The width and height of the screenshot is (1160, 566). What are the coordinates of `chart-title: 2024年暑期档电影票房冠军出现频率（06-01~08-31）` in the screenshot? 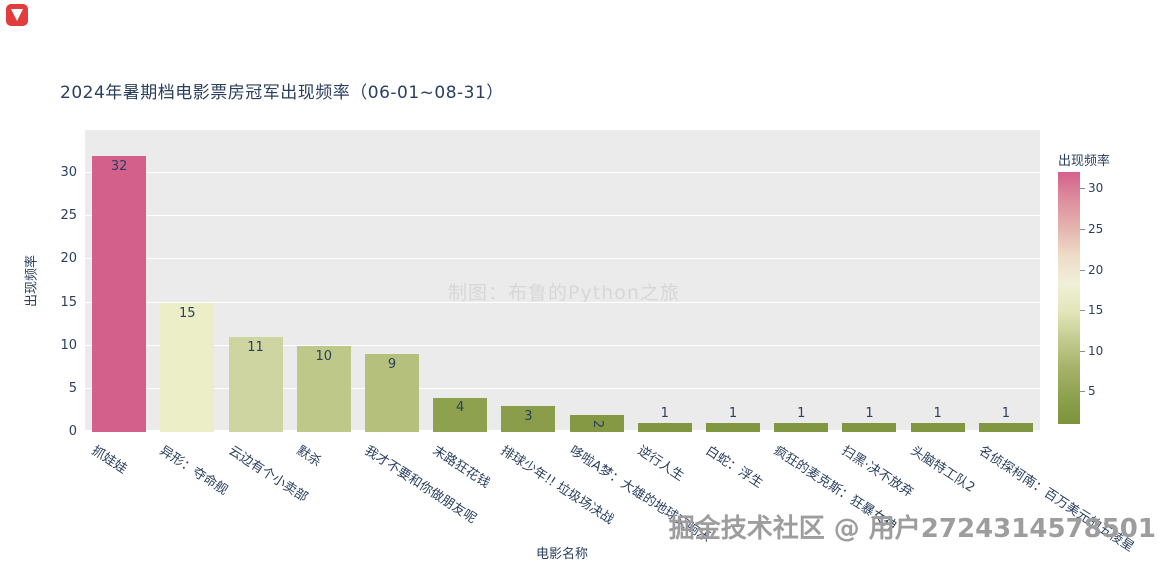 It's located at (282, 93).